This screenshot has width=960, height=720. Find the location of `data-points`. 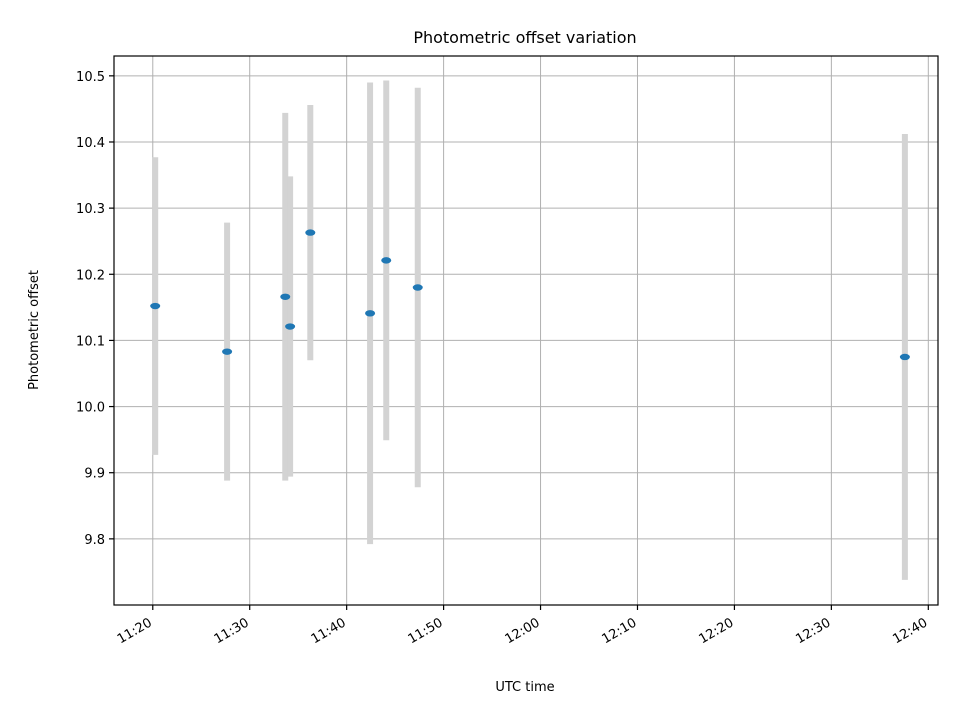

data-points is located at coordinates (530, 295).